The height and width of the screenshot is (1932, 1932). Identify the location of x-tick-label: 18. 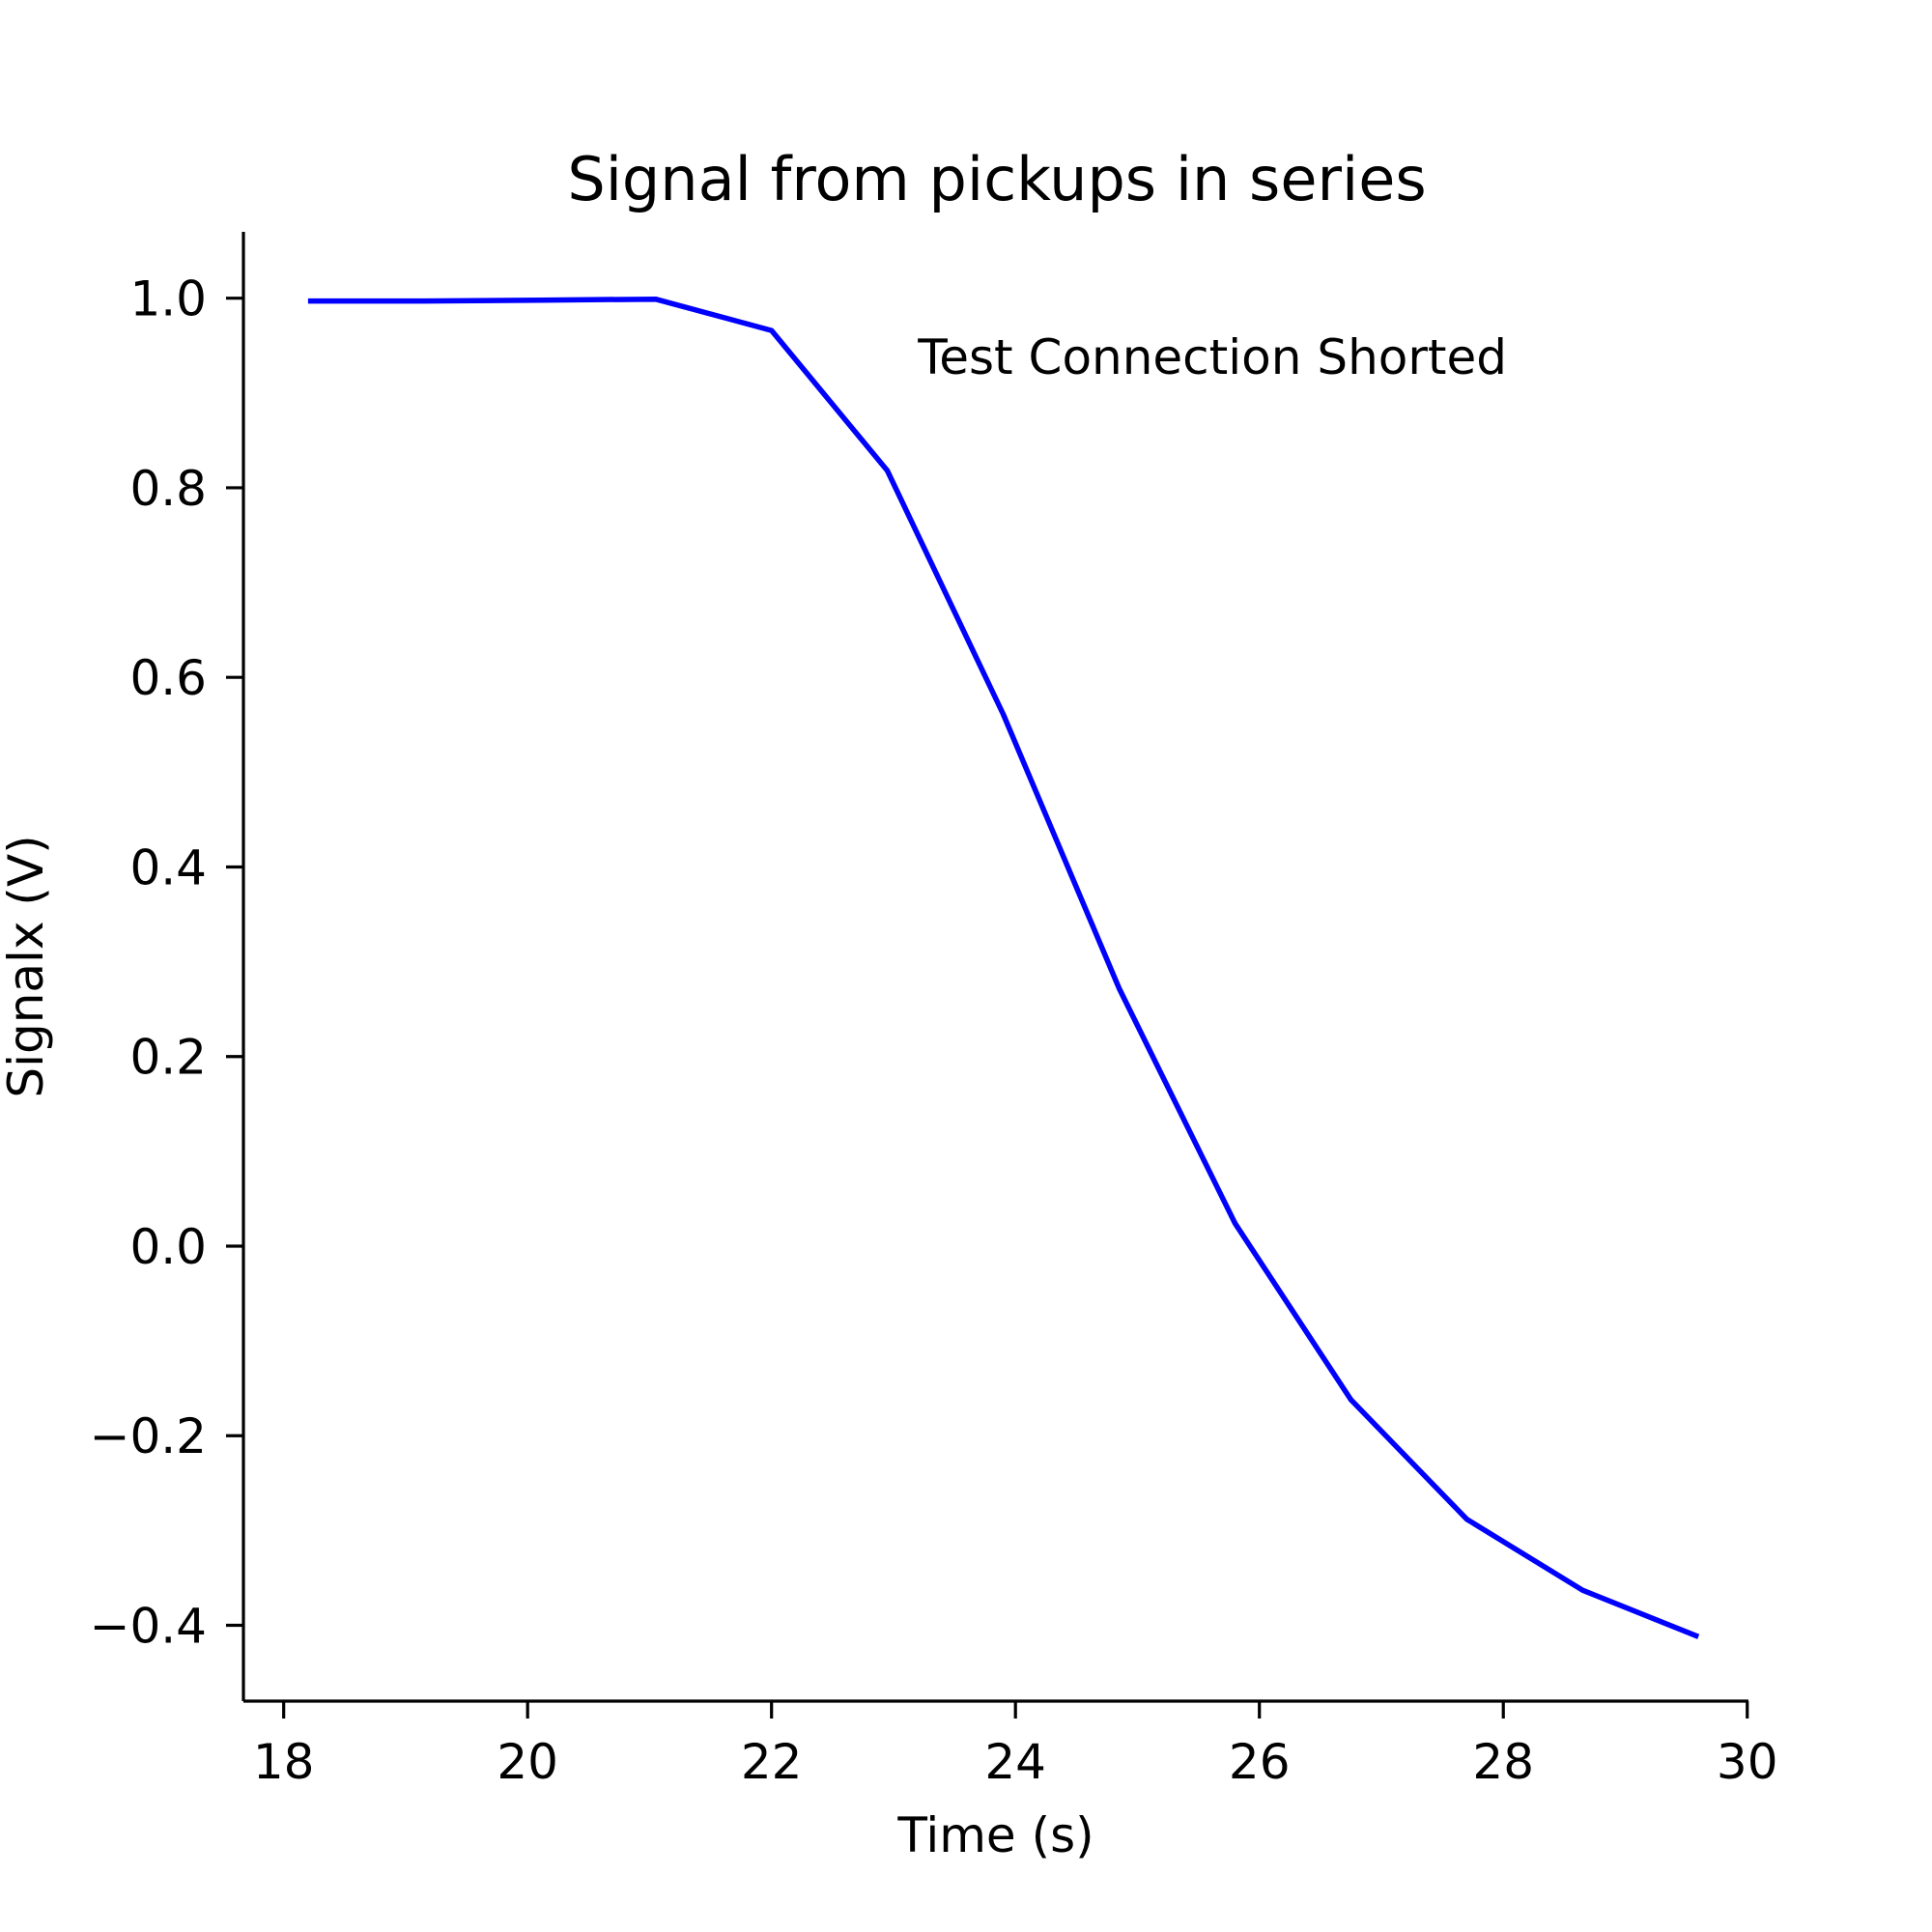
(284, 1762).